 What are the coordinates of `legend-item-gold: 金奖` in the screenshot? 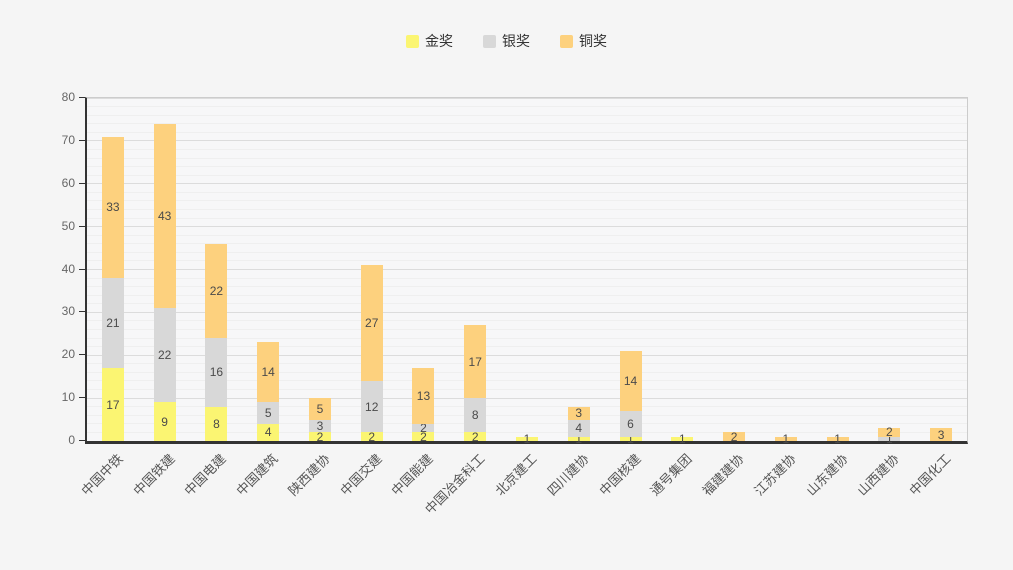 It's located at (429, 41).